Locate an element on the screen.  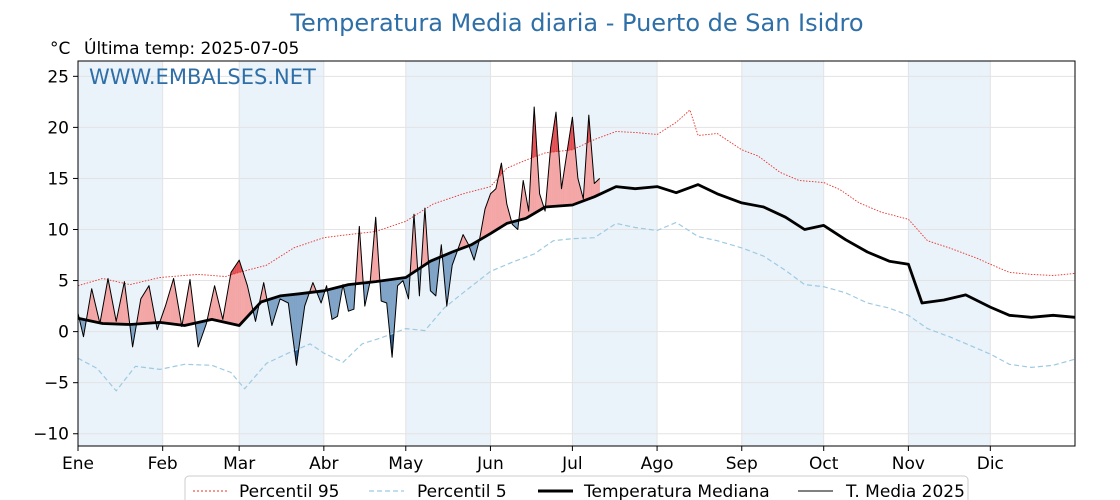
legend-box is located at coordinates (576, 487).